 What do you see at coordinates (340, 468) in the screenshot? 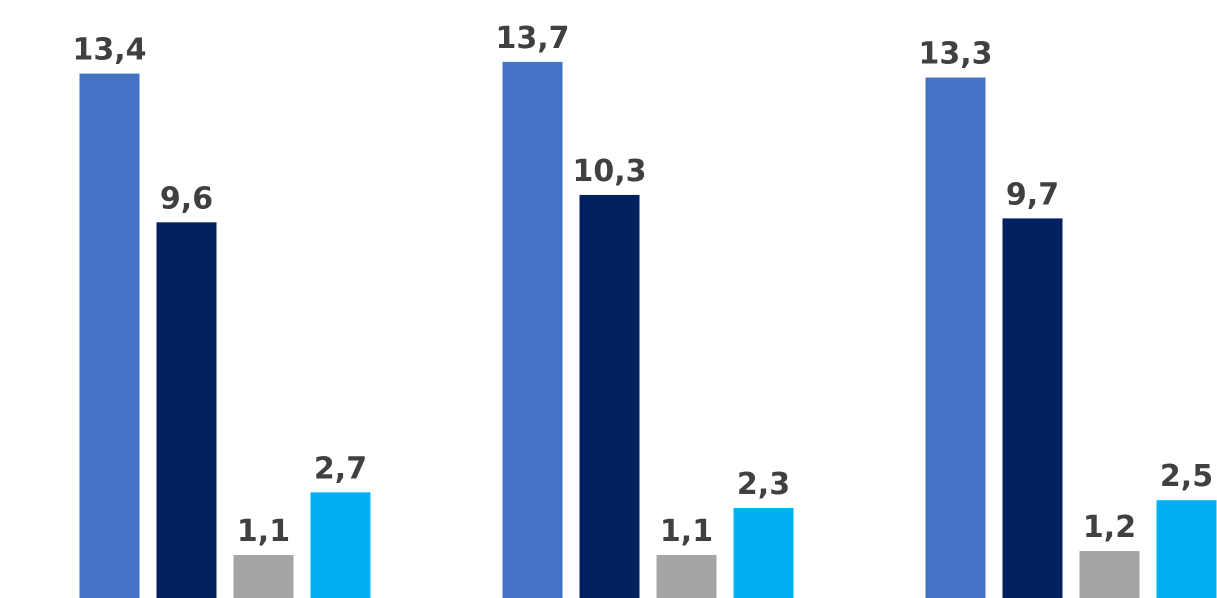
I see `value-label: 2,7` at bounding box center [340, 468].